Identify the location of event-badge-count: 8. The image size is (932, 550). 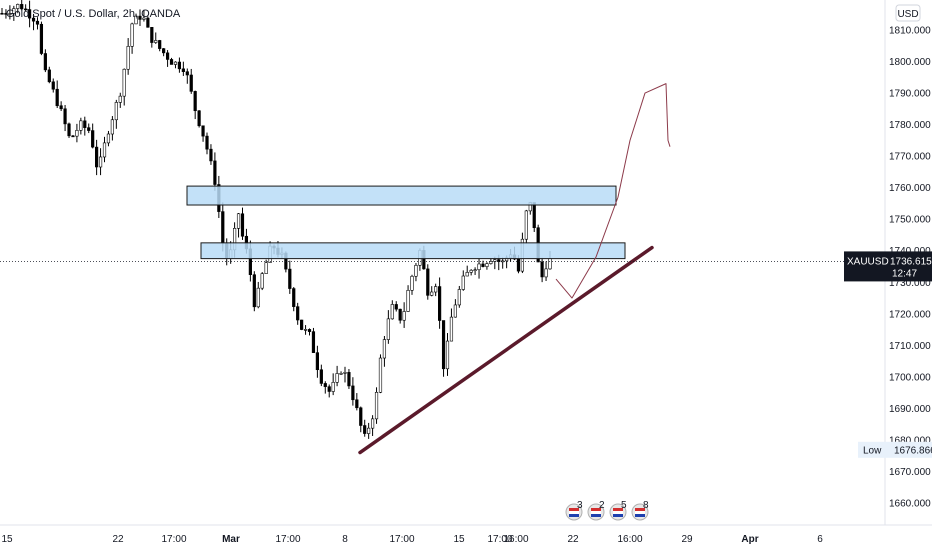
(646, 505).